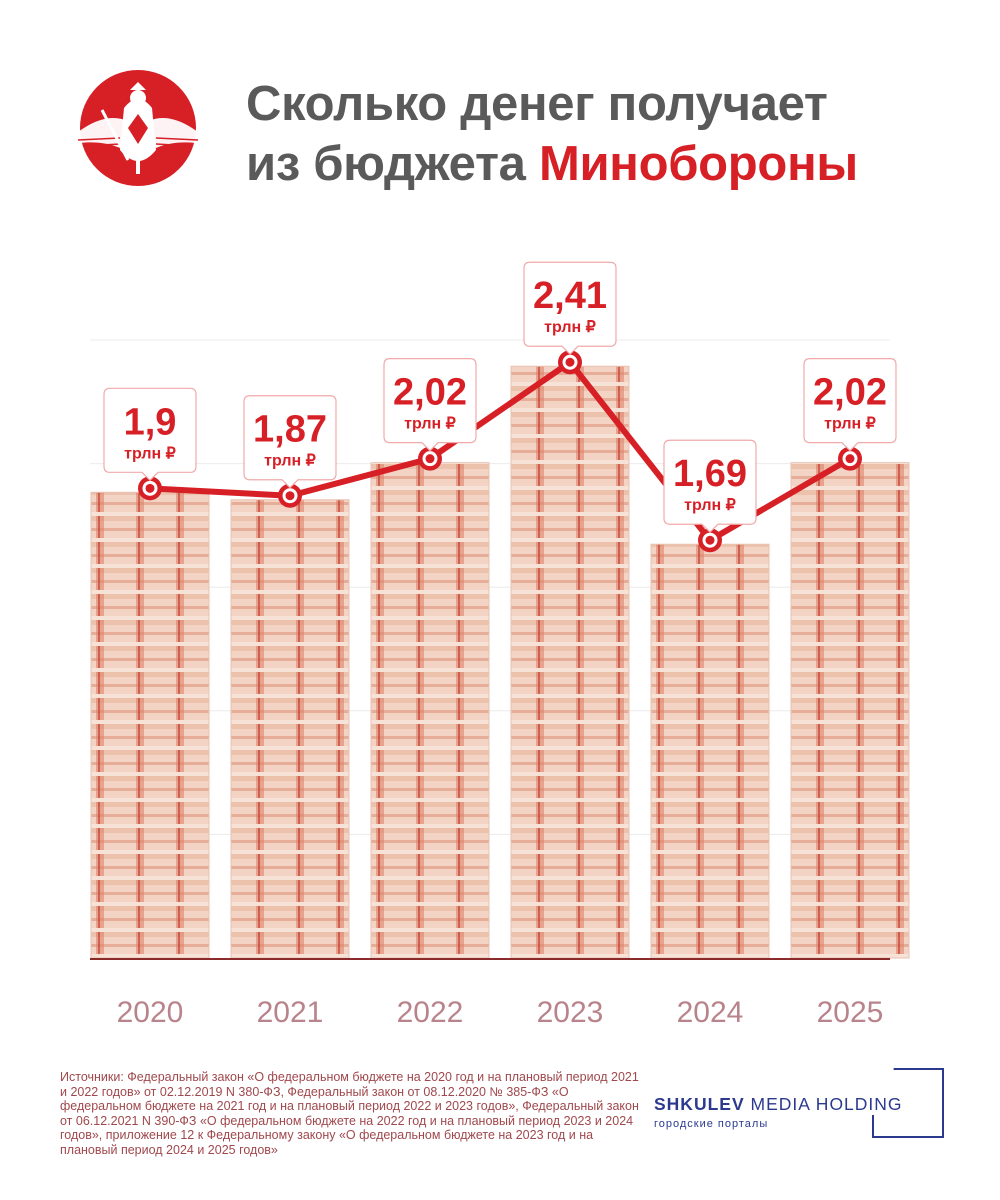 The width and height of the screenshot is (1000, 1200). What do you see at coordinates (500, 1012) in the screenshot?
I see `x-tick-labels: 2020 2021 2022 2023 2024 2025` at bounding box center [500, 1012].